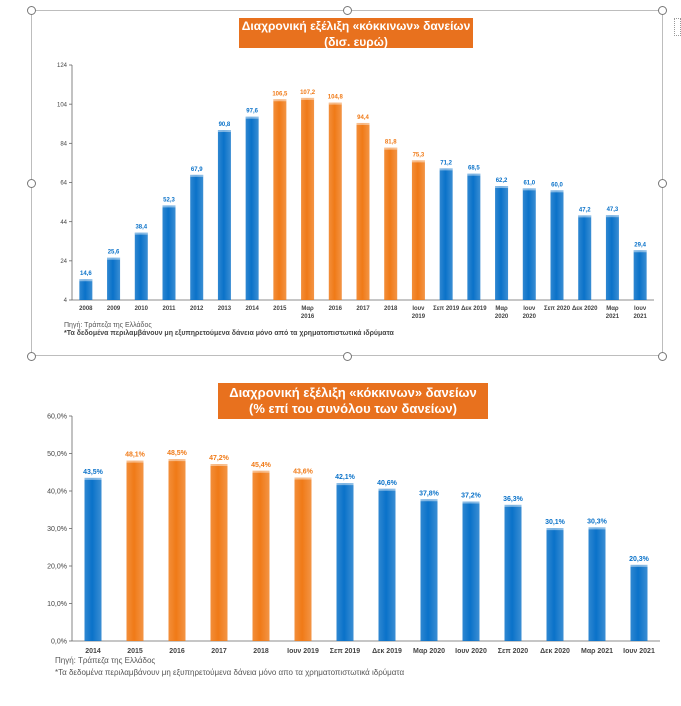 The height and width of the screenshot is (706, 681). What do you see at coordinates (446, 309) in the screenshot?
I see `x-tick-label: Σεπ 2019` at bounding box center [446, 309].